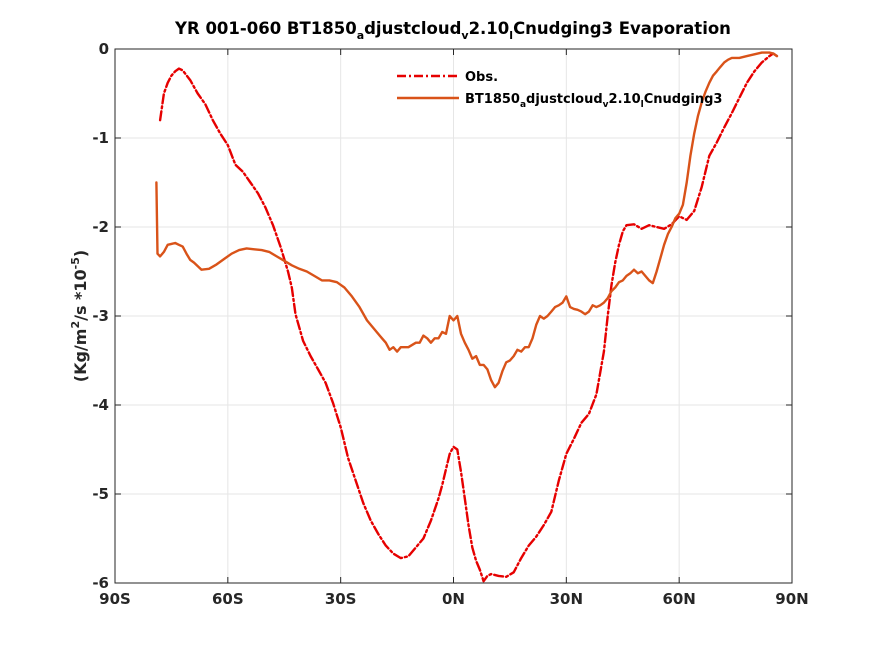  What do you see at coordinates (453, 599) in the screenshot?
I see `x-tick-label: 0N` at bounding box center [453, 599].